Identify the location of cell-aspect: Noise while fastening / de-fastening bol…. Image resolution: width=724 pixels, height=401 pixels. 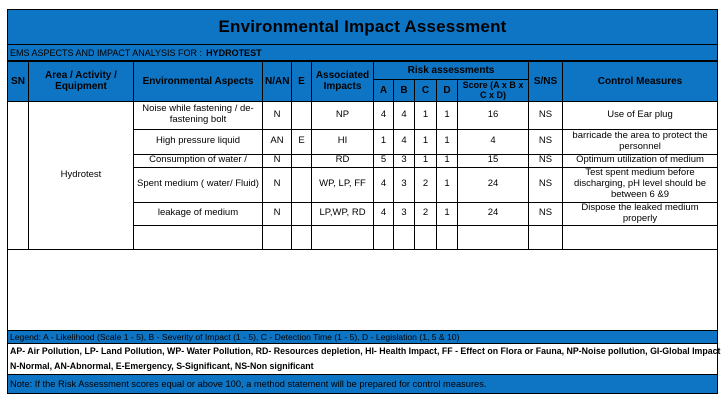
(198, 115).